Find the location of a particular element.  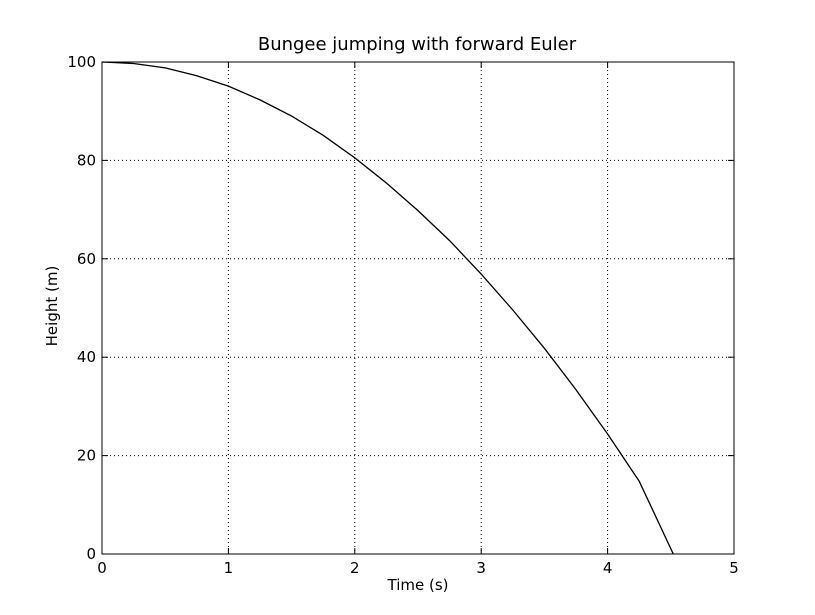

y-tick-label: 100 is located at coordinates (81, 62).